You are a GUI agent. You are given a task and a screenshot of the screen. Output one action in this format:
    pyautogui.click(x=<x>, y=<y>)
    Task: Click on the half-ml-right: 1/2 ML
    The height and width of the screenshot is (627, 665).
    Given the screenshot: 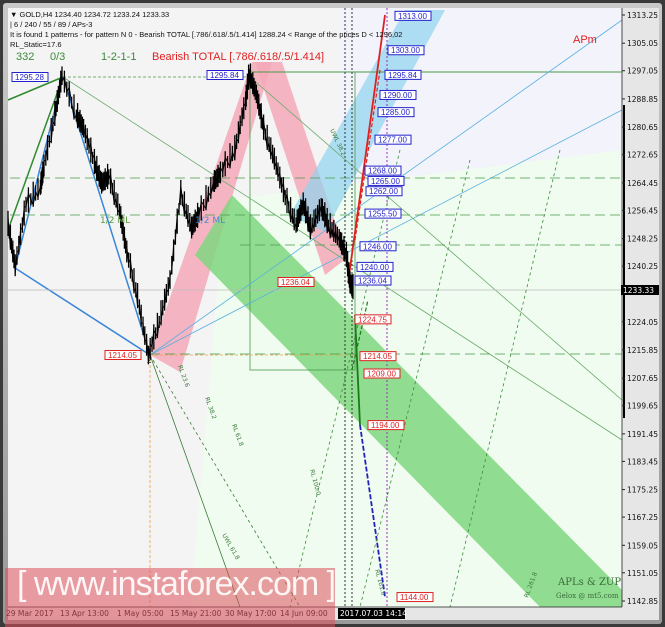 What is the action you would take?
    pyautogui.click(x=210, y=221)
    